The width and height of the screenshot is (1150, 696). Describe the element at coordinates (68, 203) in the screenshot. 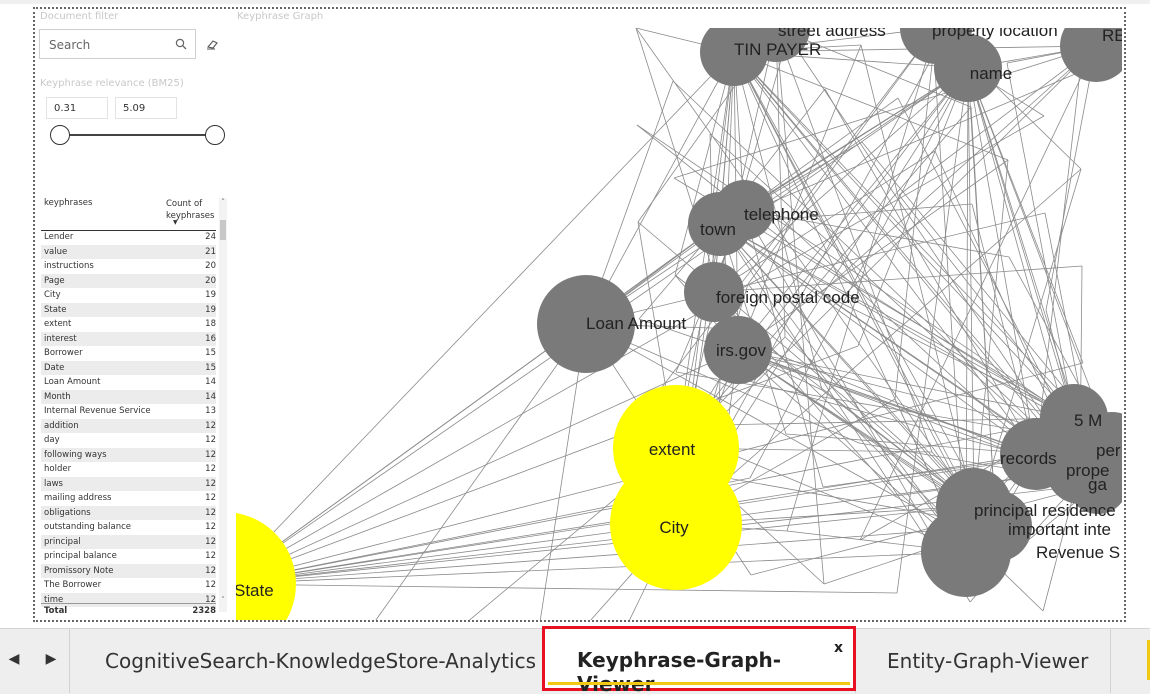

I see `keyphrases-column-header: keyphrases` at that location.